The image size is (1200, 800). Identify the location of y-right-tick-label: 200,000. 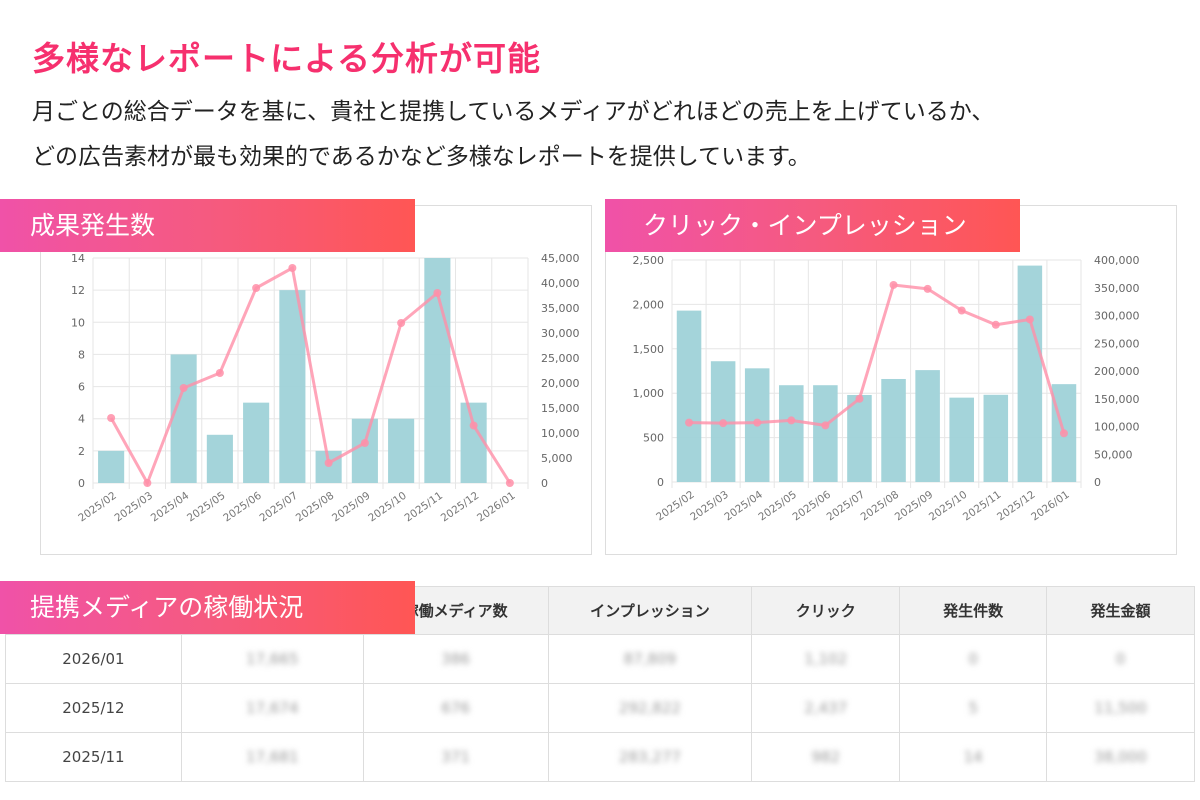
(1117, 371).